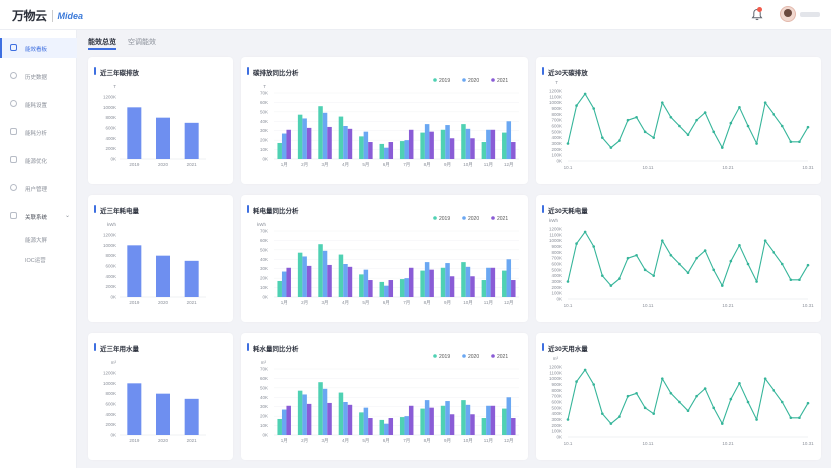  Describe the element at coordinates (110, 286) in the screenshot. I see `y-tick-label: 200K` at that location.